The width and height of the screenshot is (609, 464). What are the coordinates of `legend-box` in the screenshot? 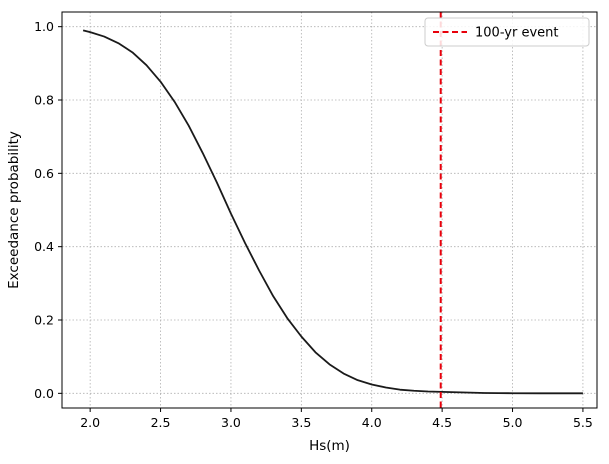 It's located at (507, 32).